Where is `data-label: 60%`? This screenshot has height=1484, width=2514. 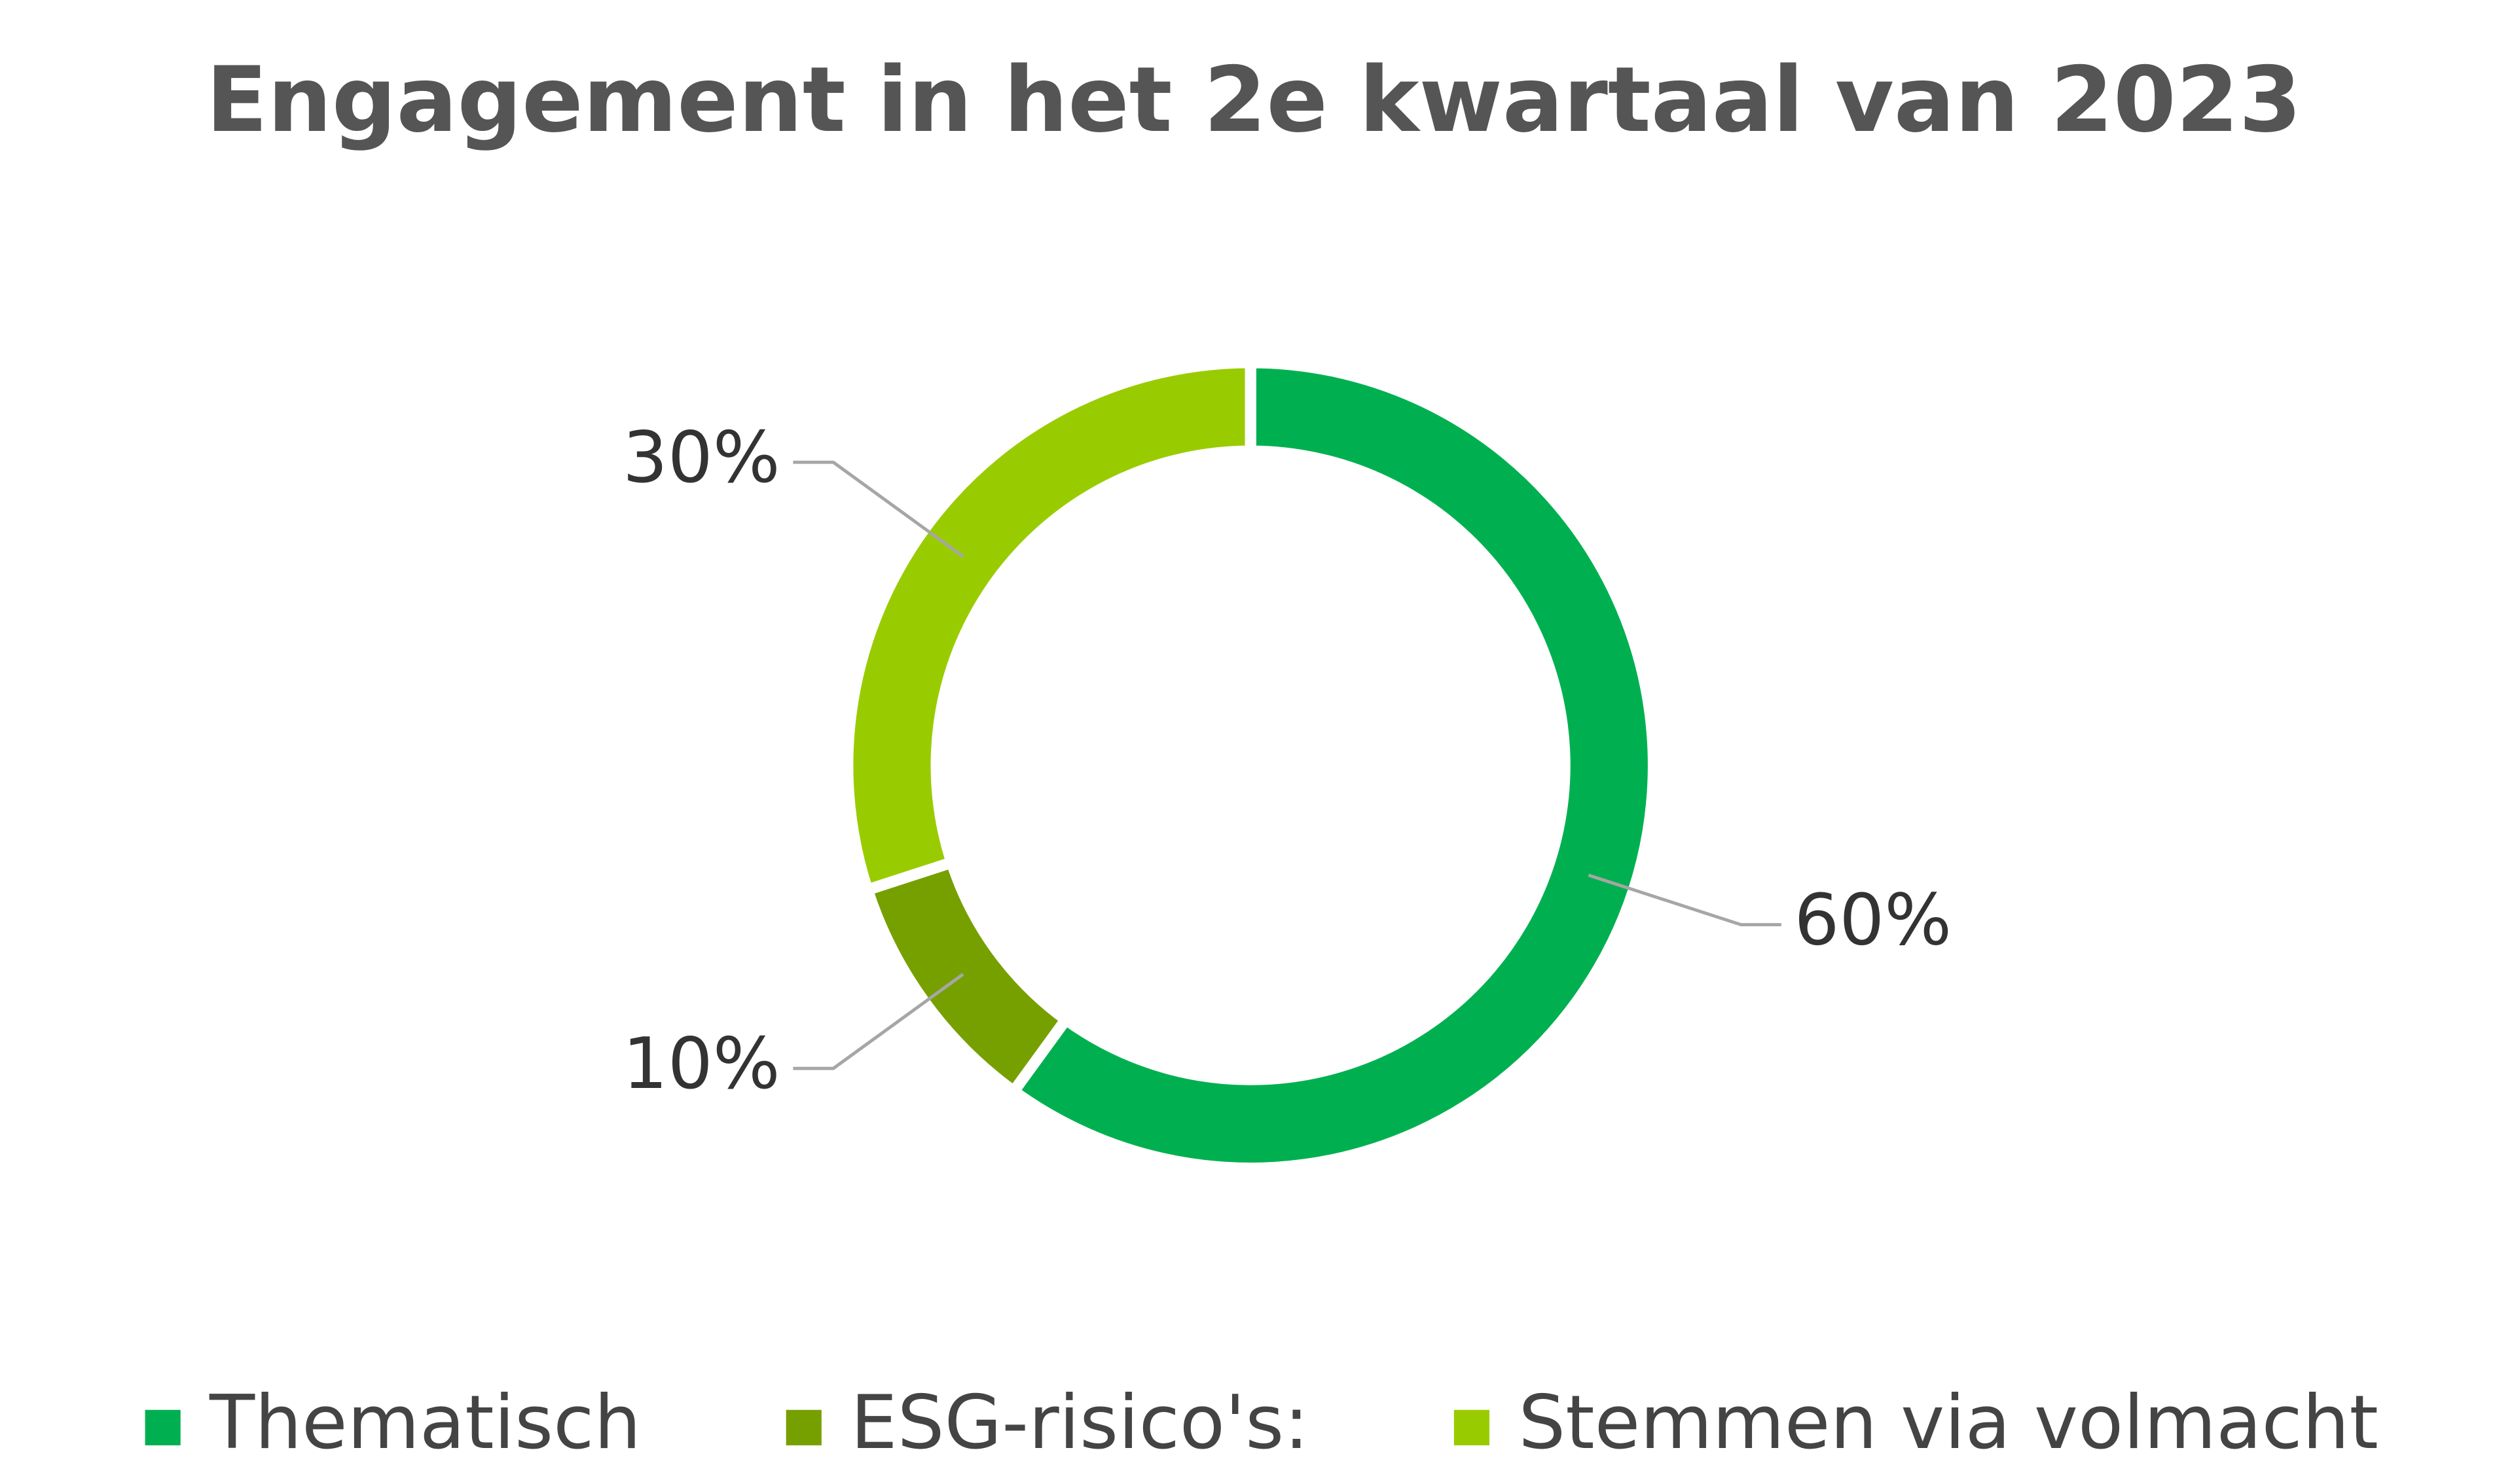
data-label: 60% is located at coordinates (1873, 919).